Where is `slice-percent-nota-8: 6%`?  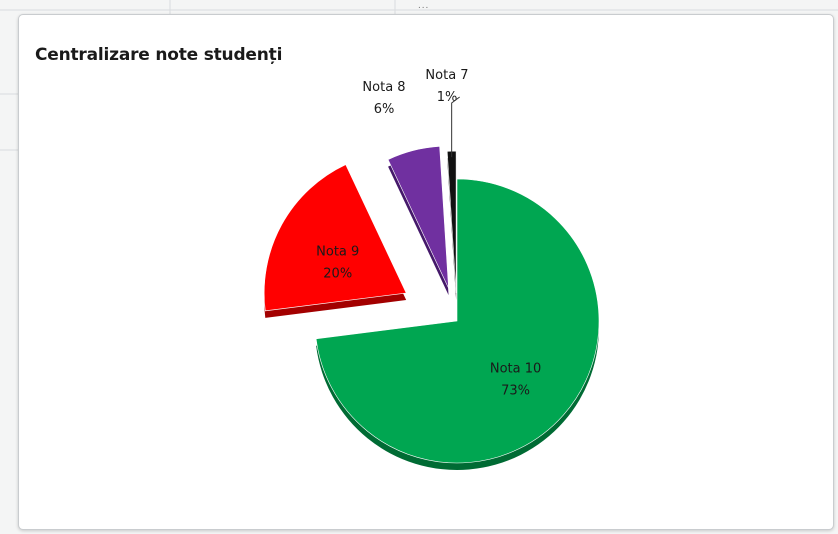
slice-percent-nota-8: 6% is located at coordinates (384, 109).